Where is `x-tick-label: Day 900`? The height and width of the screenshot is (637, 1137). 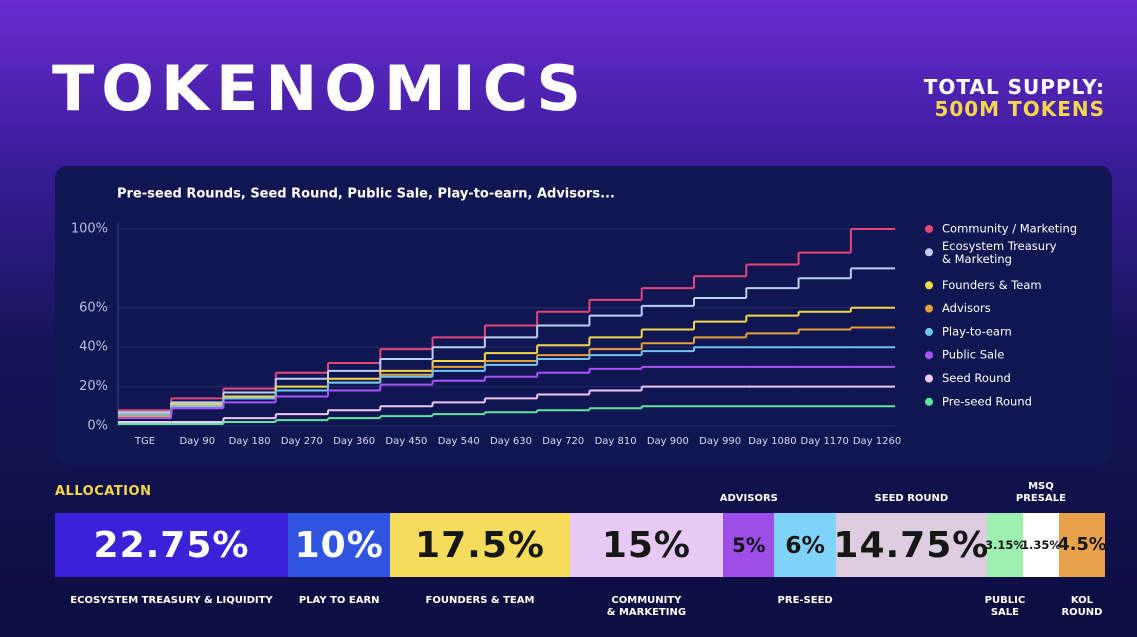 x-tick-label: Day 900 is located at coordinates (668, 441).